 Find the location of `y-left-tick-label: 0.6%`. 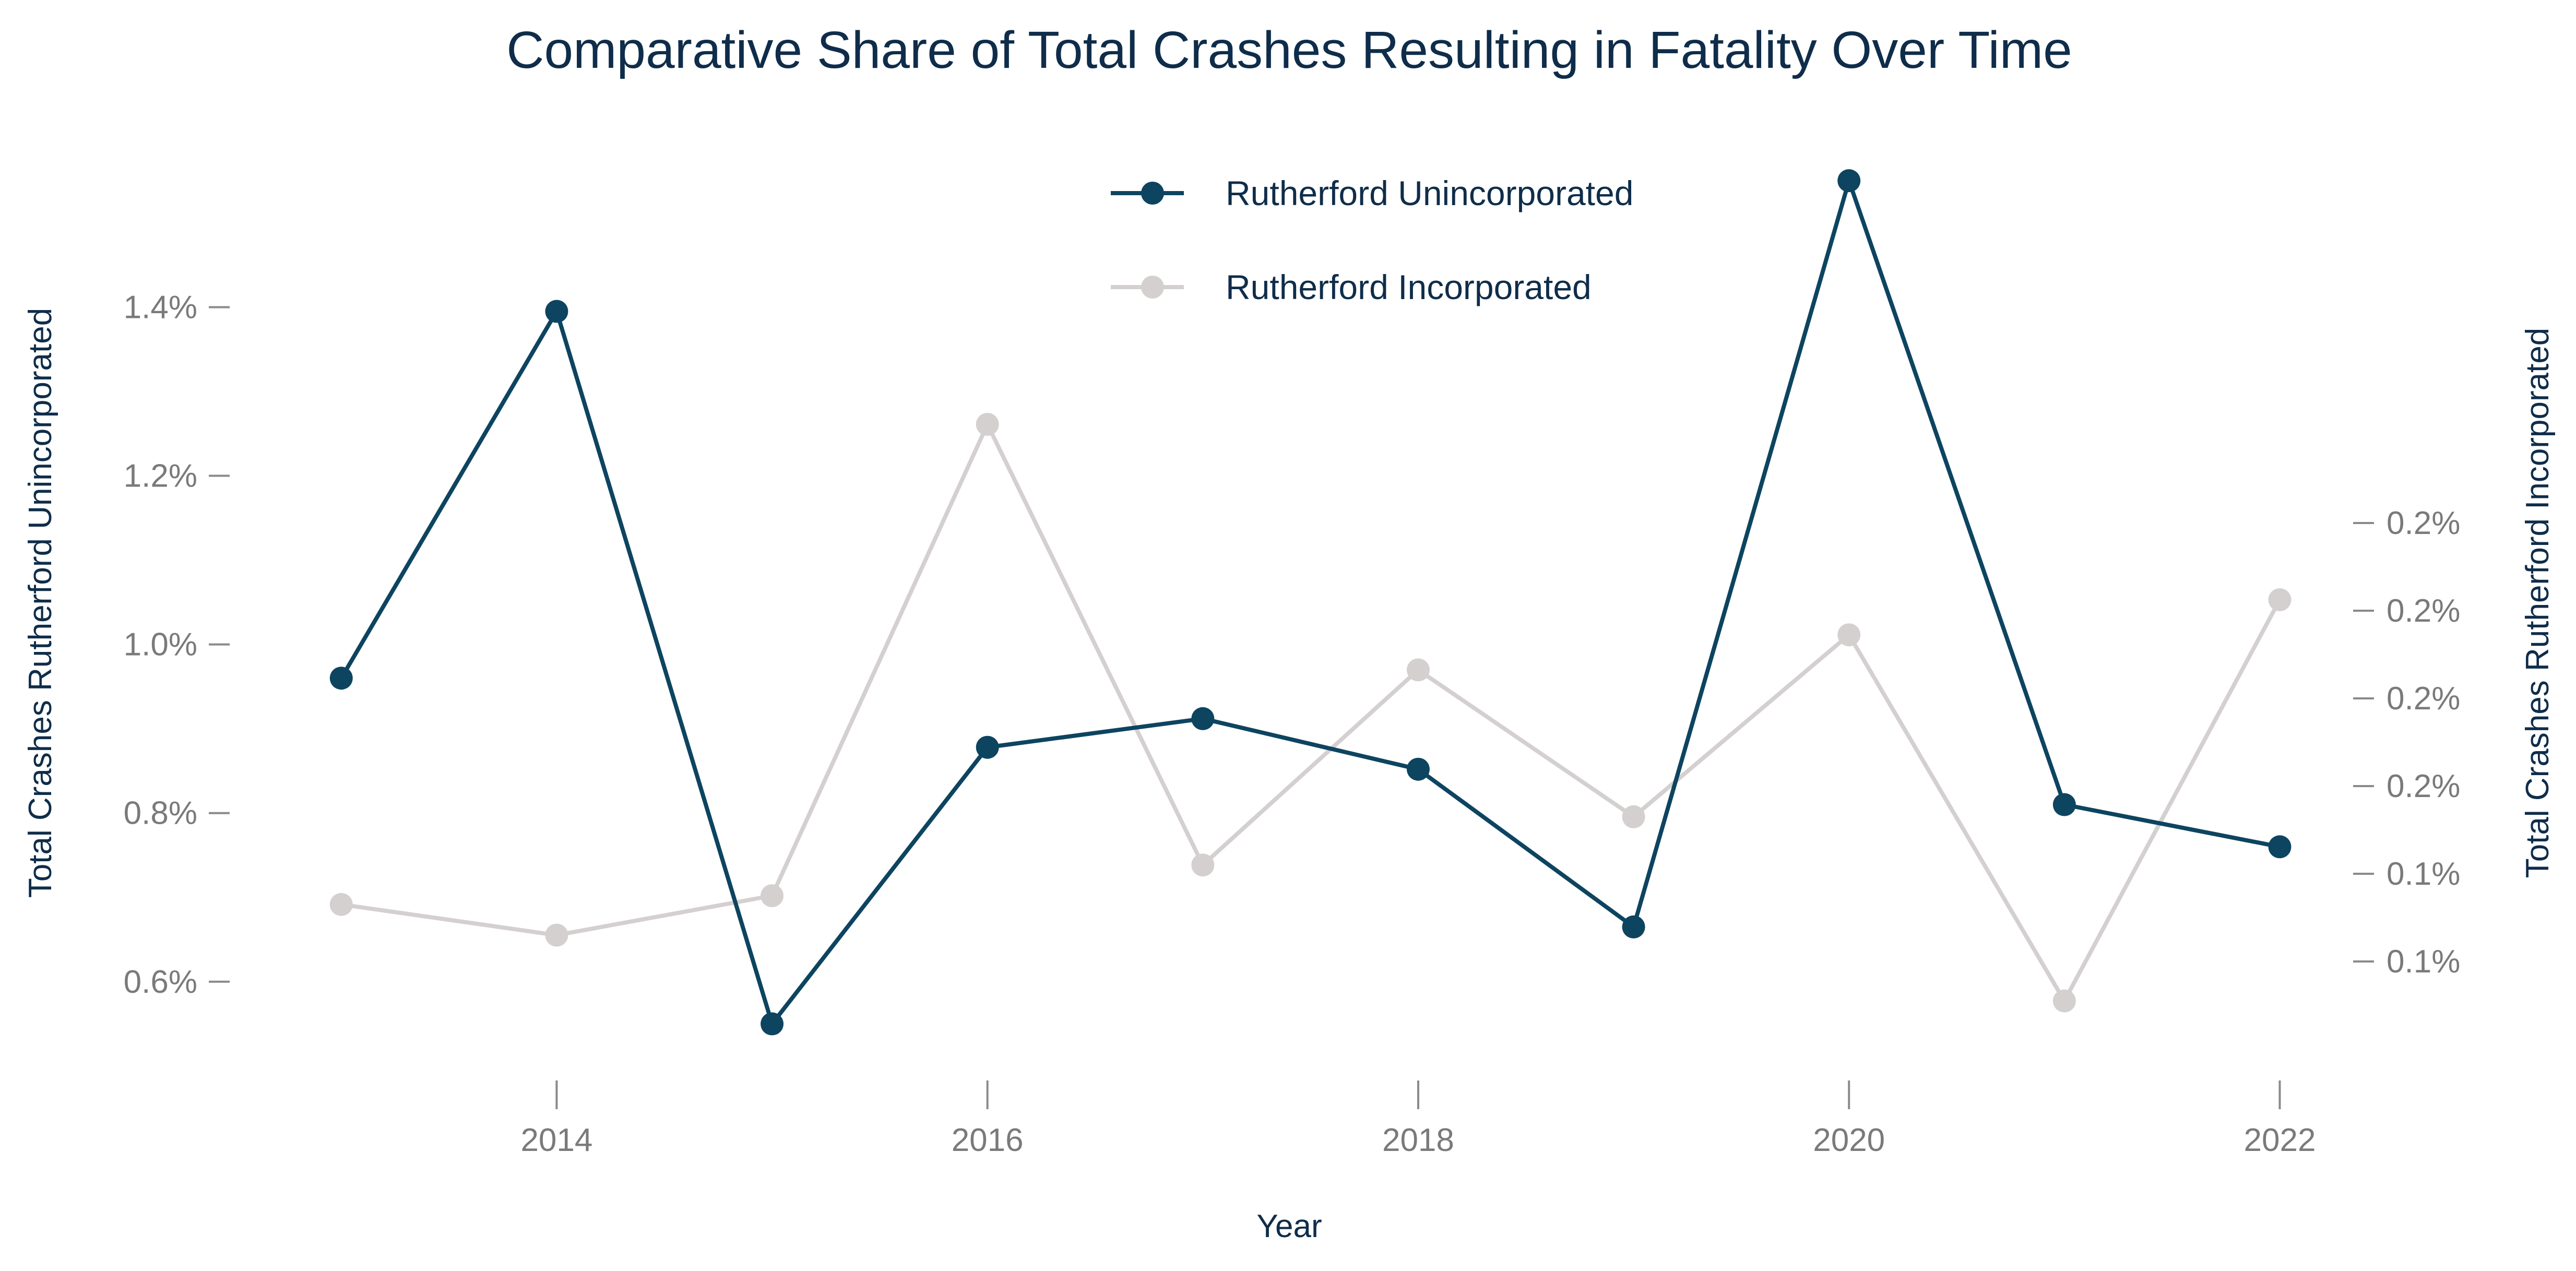

y-left-tick-label: 0.6% is located at coordinates (160, 982).